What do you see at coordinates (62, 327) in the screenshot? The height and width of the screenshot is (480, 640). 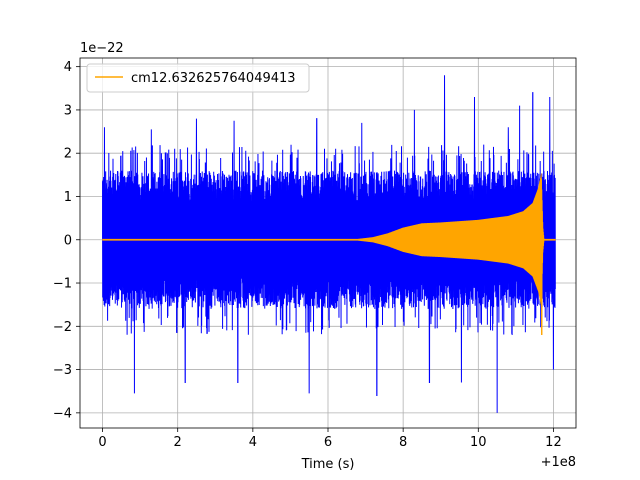 I see `y-tick-label: −2` at bounding box center [62, 327].